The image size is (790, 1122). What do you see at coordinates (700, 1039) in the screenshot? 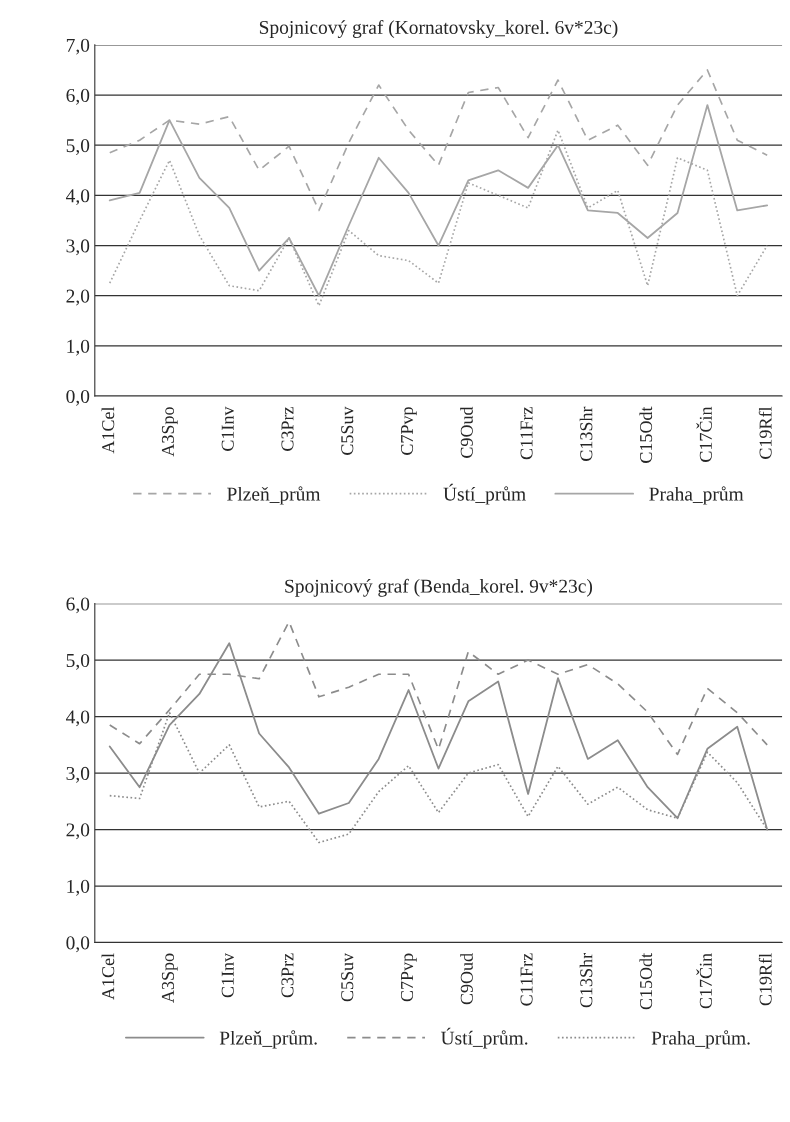
I see `legend-label: Praha_prům.` at bounding box center [700, 1039].